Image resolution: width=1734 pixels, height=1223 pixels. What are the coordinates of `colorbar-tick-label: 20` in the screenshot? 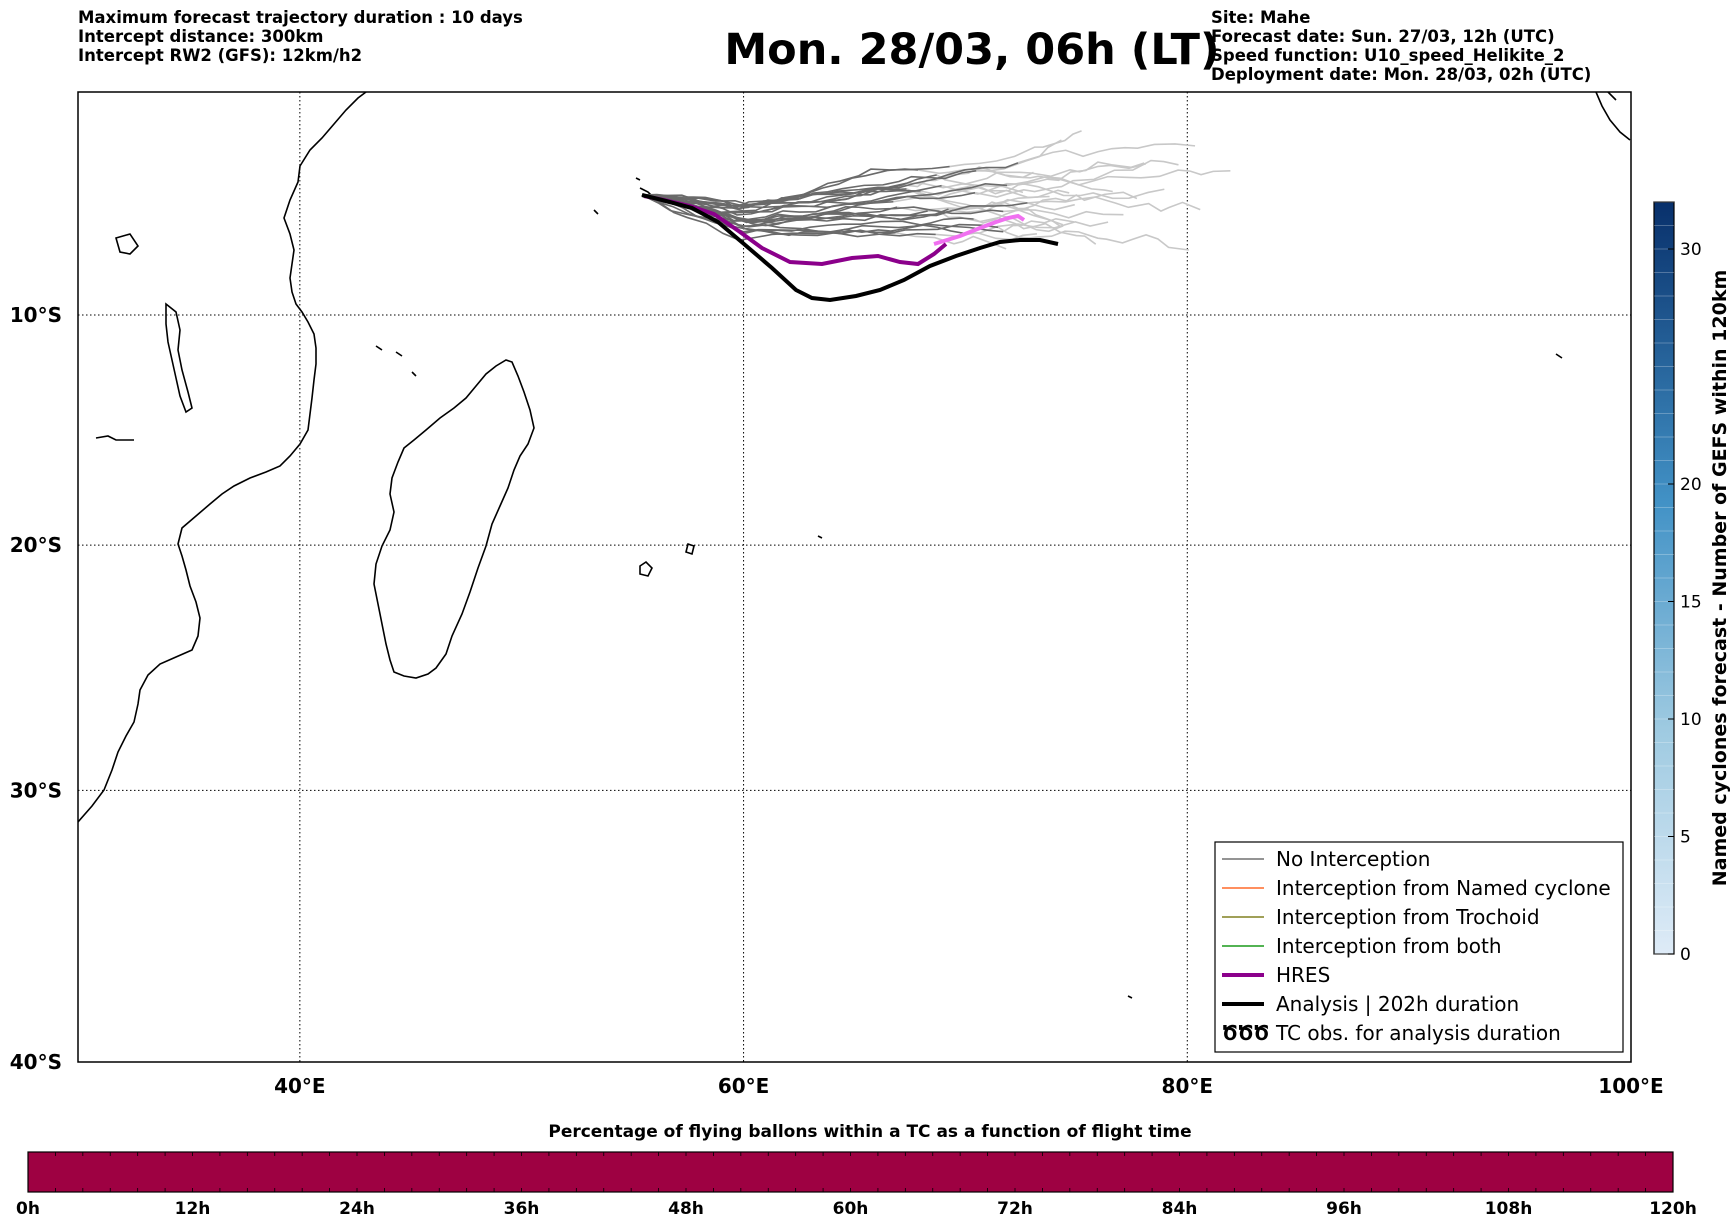 It's located at (1691, 485).